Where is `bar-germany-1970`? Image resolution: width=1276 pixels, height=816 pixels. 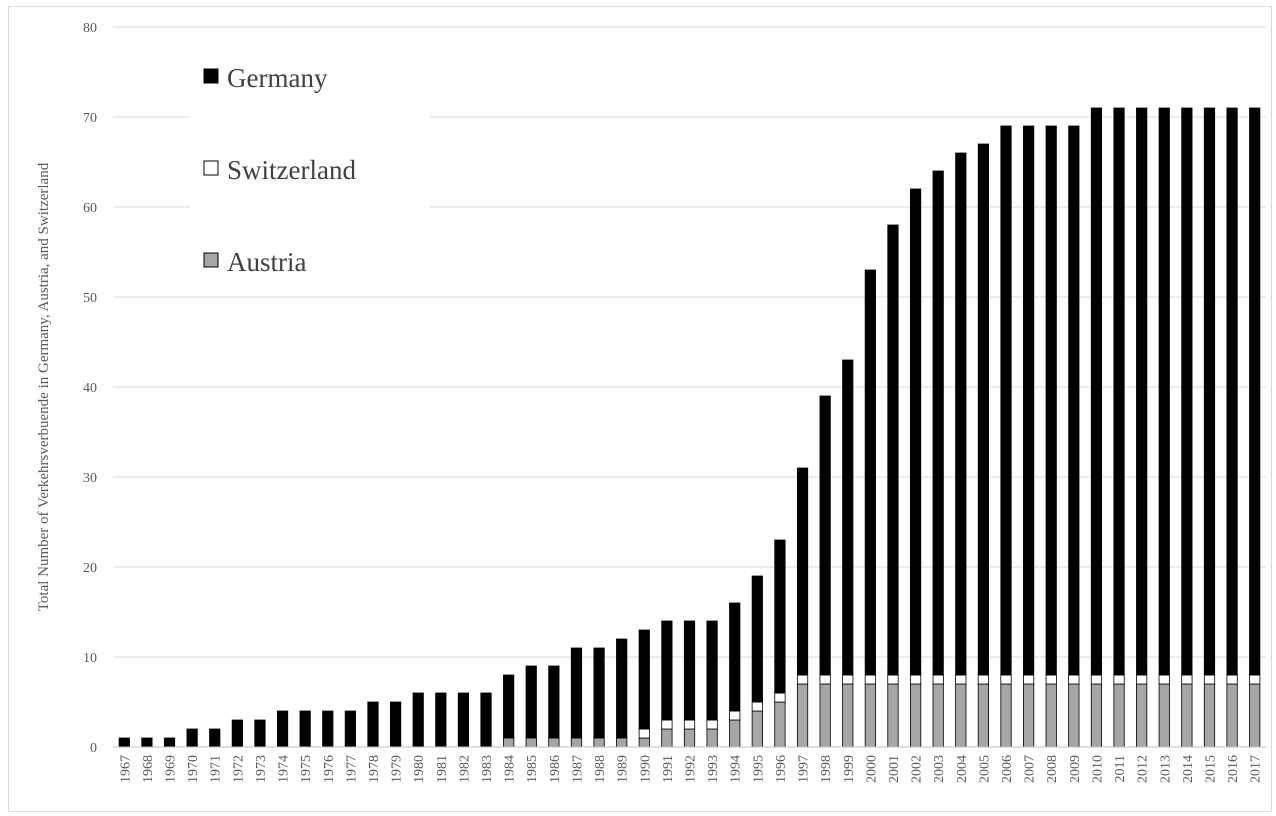
bar-germany-1970 is located at coordinates (192, 738).